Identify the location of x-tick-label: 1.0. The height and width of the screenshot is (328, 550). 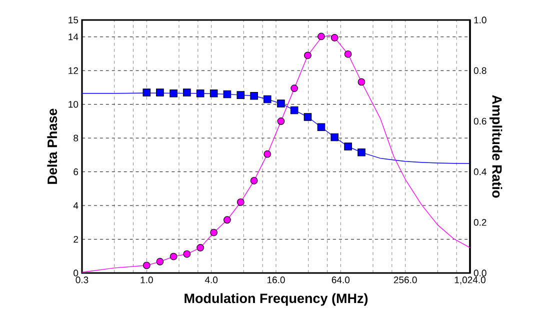
(146, 280).